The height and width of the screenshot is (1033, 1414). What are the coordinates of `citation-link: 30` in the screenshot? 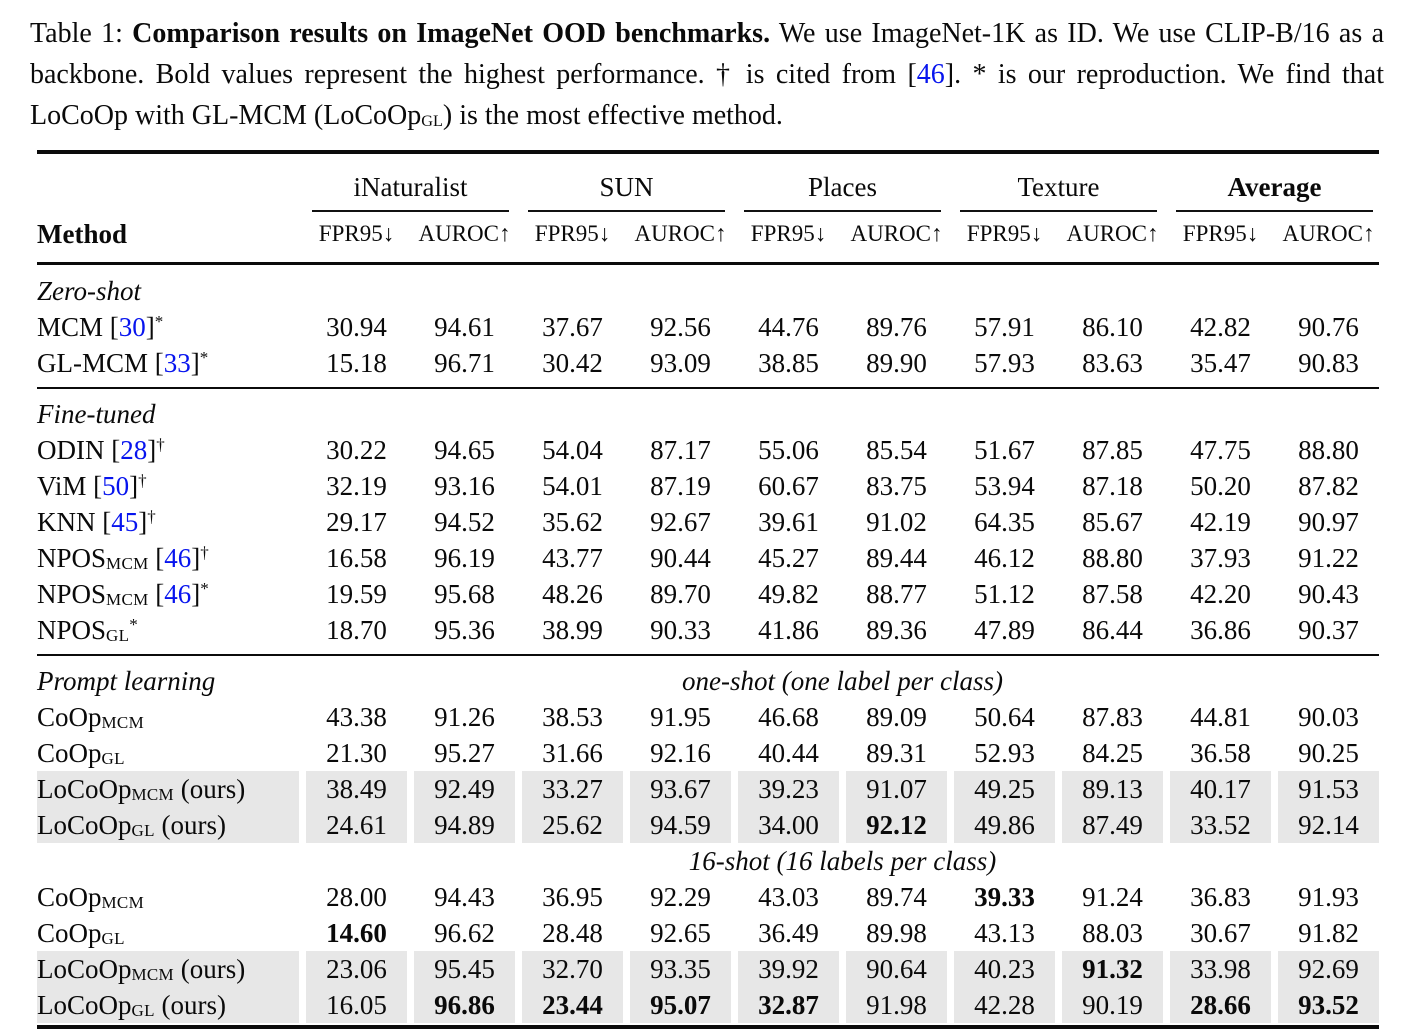 It's located at (132, 326).